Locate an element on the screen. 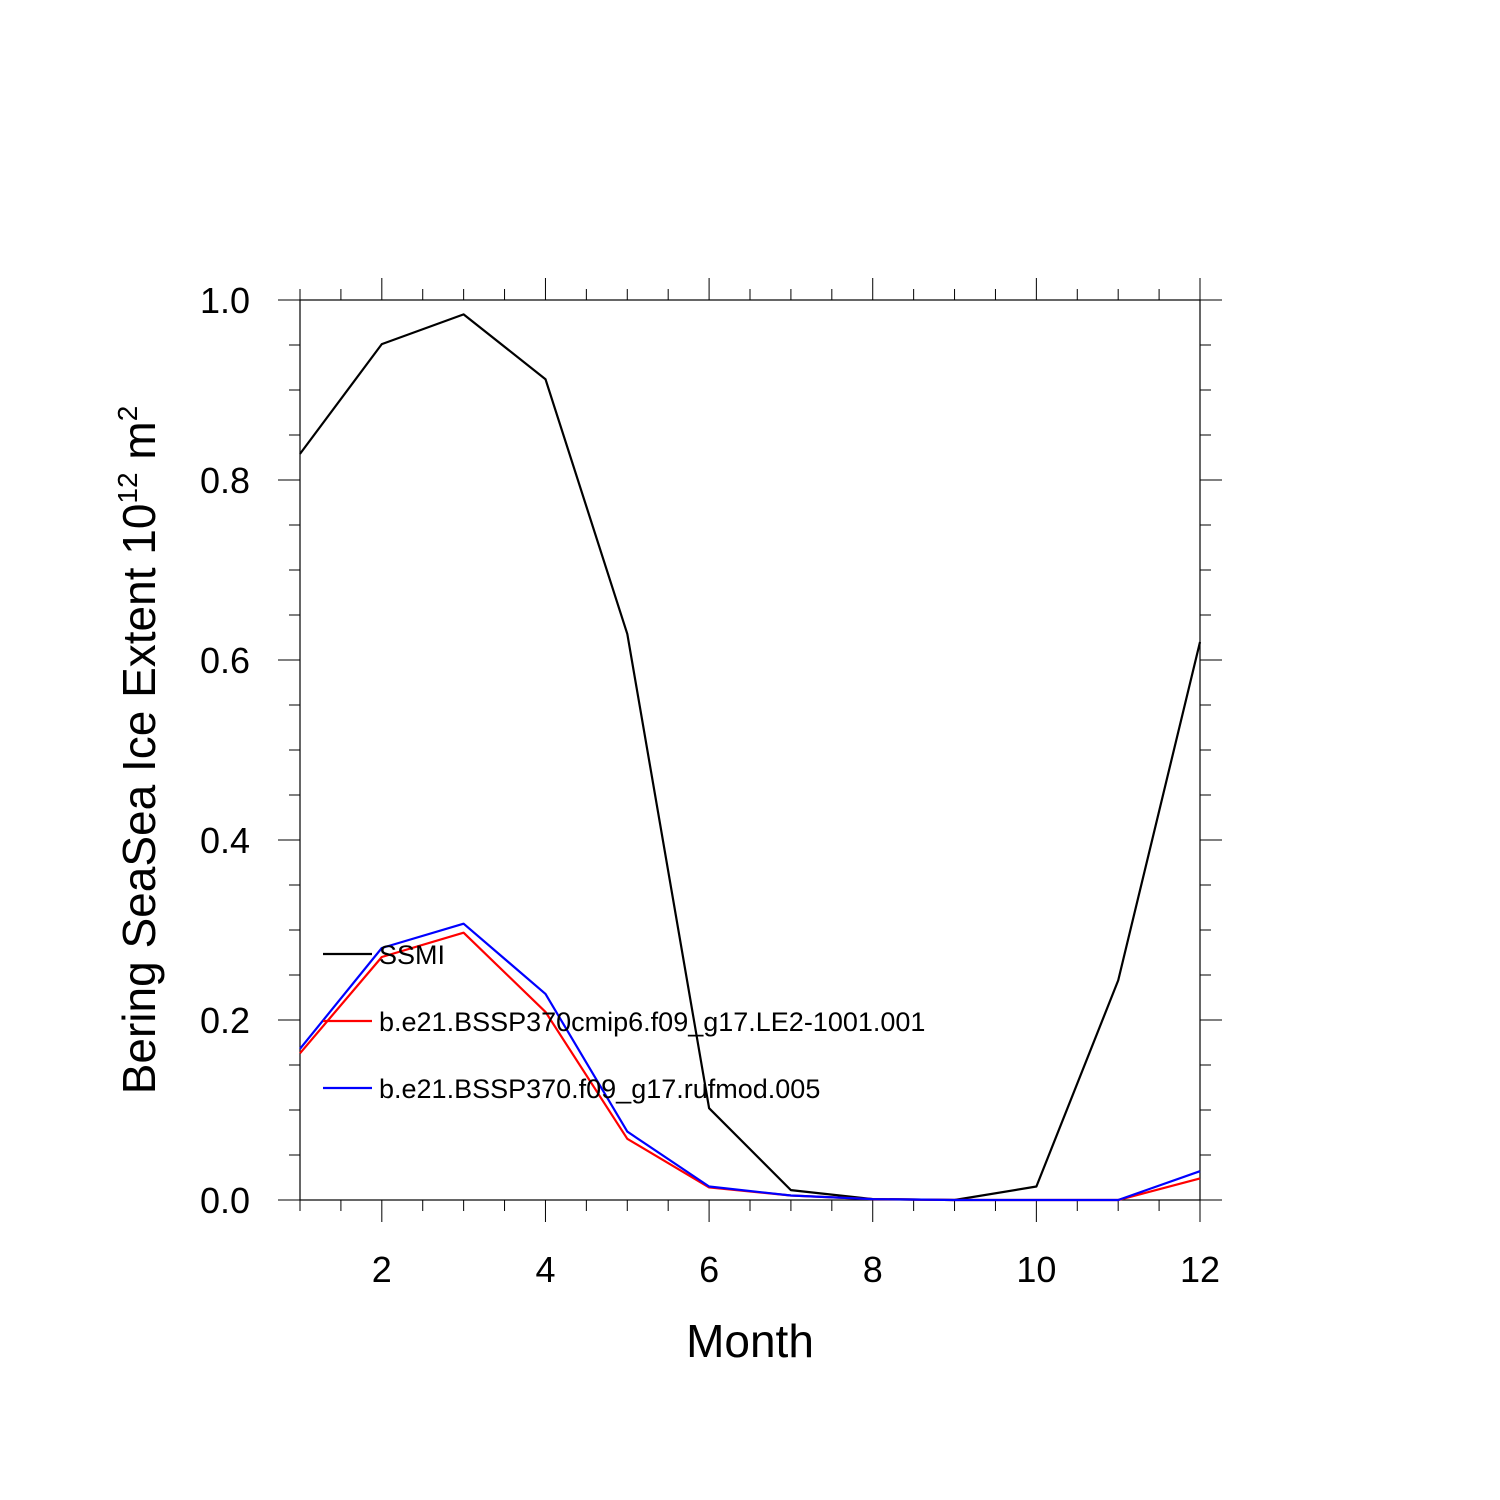 This screenshot has width=1500, height=1500. legend-label: SSMI is located at coordinates (412, 955).